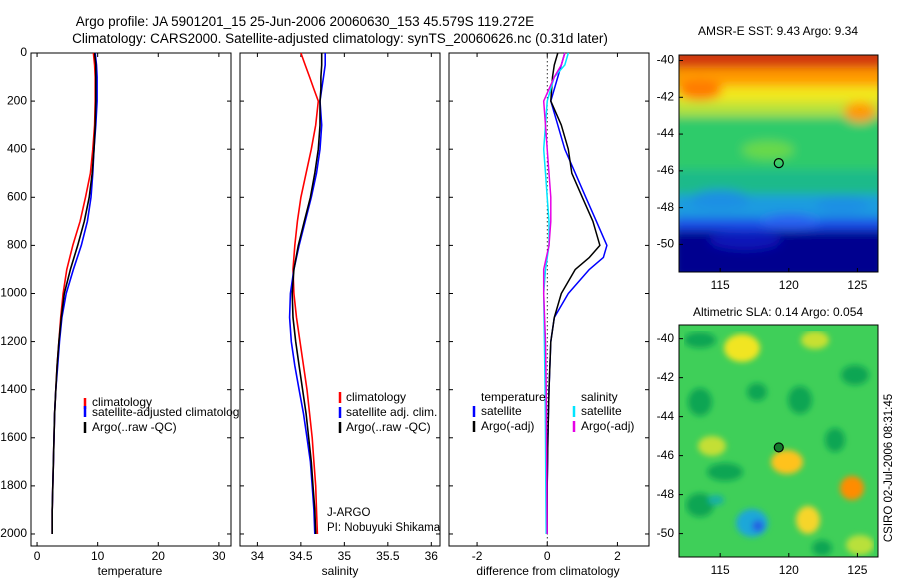 This screenshot has height=580, width=900. I want to click on difference-series, so click(575, 293).